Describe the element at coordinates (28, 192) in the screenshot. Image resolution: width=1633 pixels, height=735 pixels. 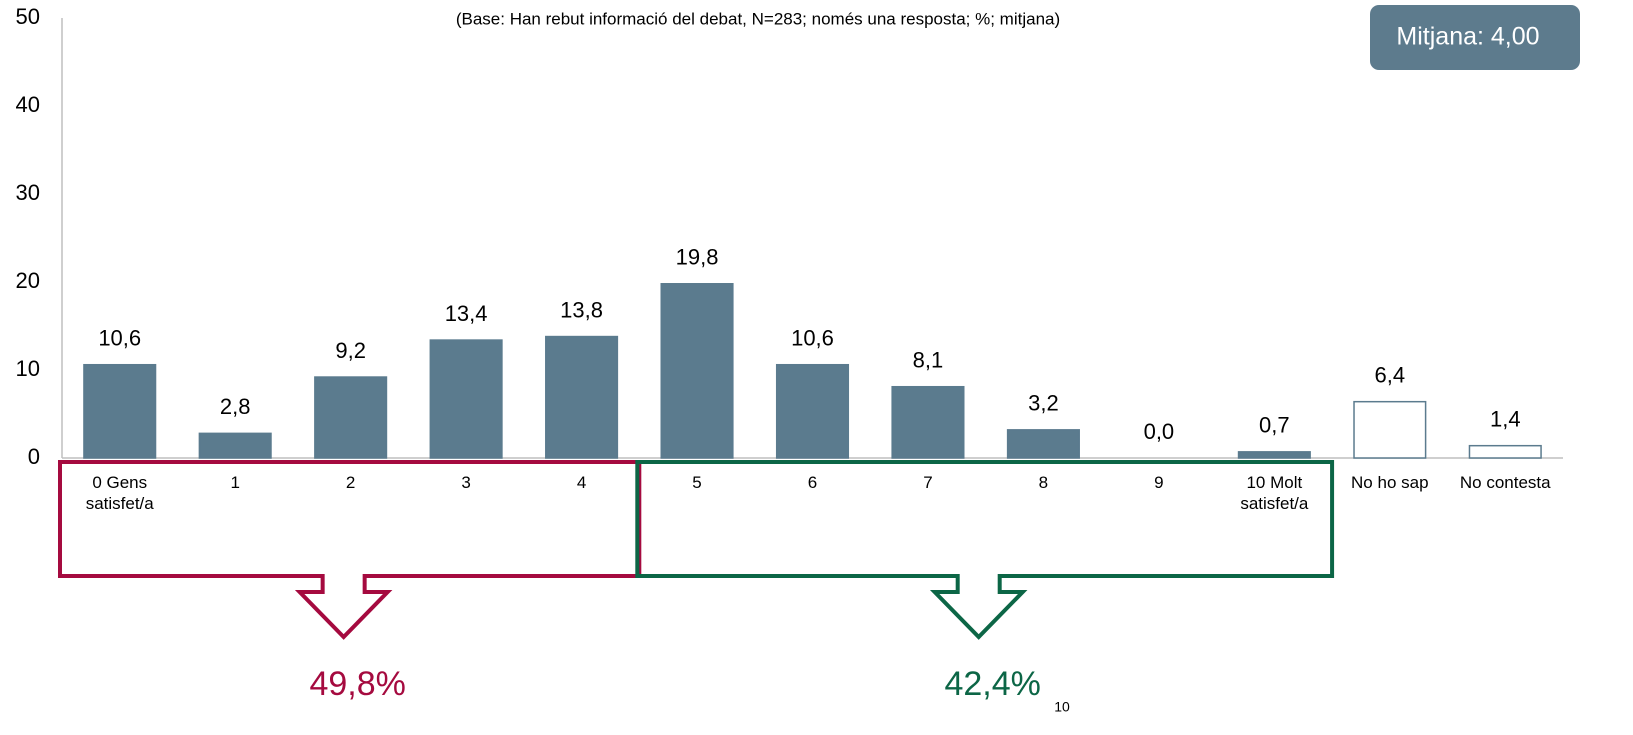
I see `y-tick-label: 30` at that location.